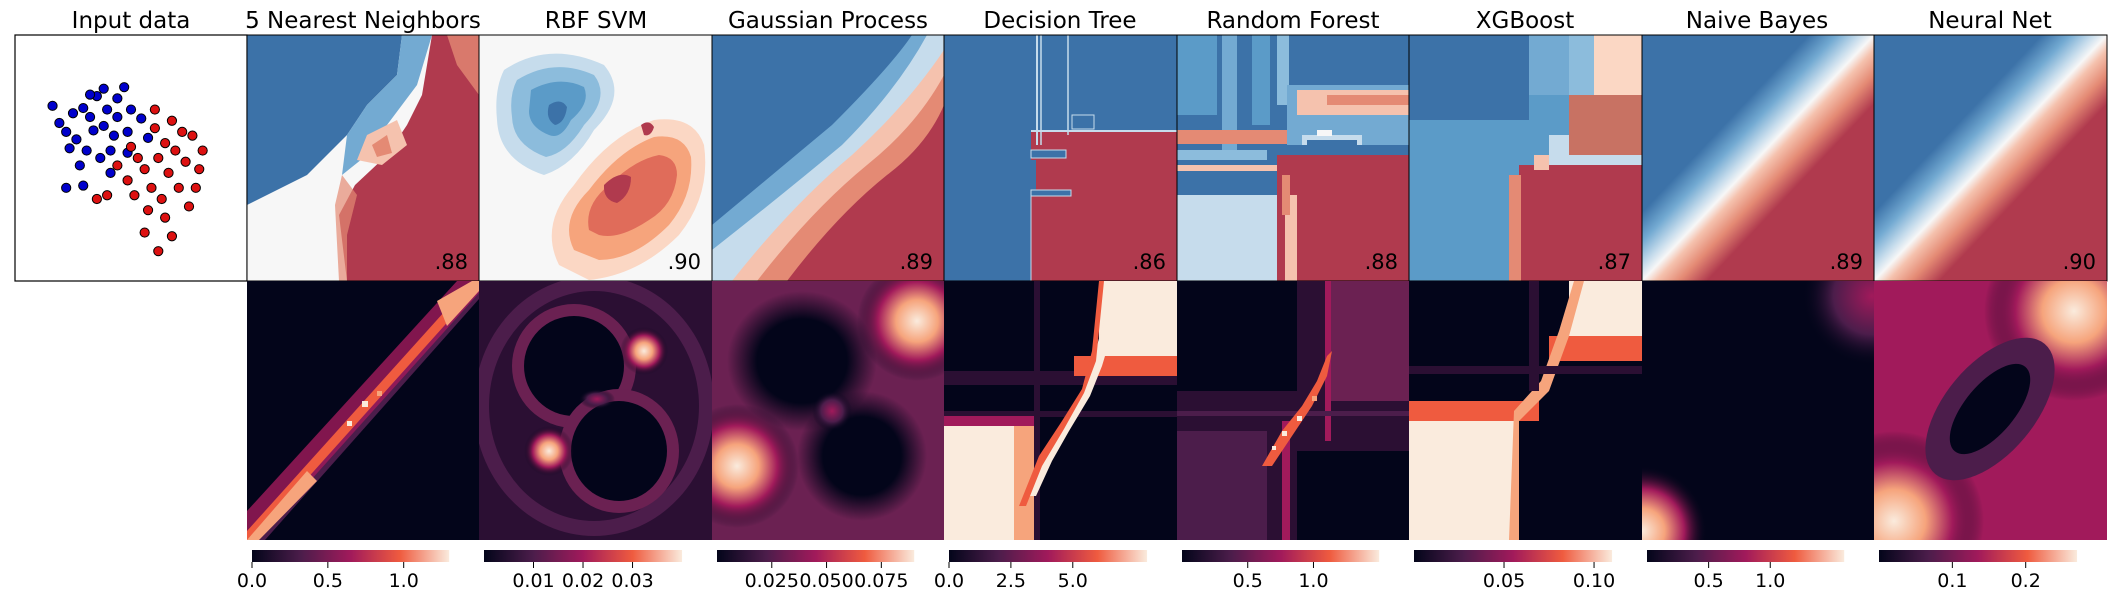 Image resolution: width=2117 pixels, height=600 pixels. I want to click on gaussian-process-decision-panel: .89, so click(828, 158).